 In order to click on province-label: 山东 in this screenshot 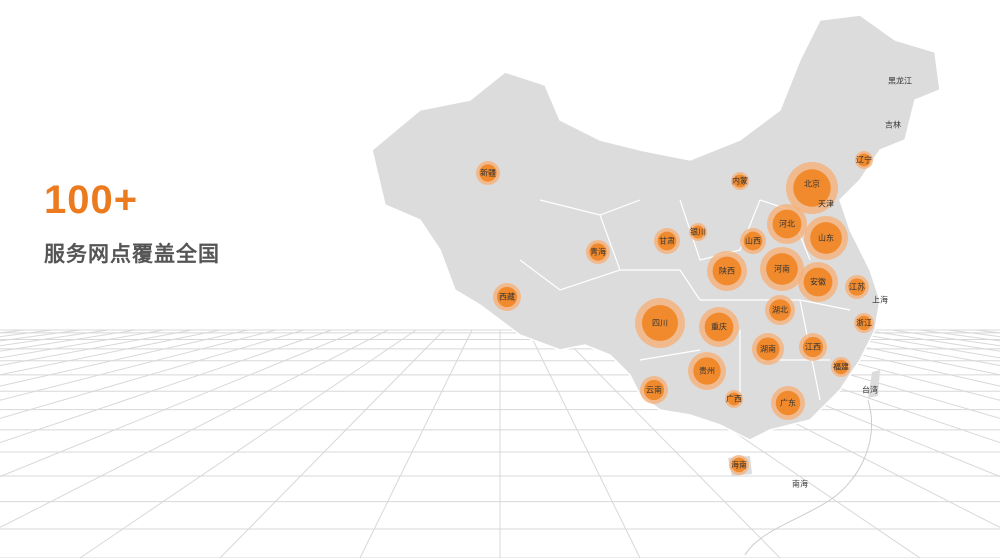, I will do `click(826, 238)`.